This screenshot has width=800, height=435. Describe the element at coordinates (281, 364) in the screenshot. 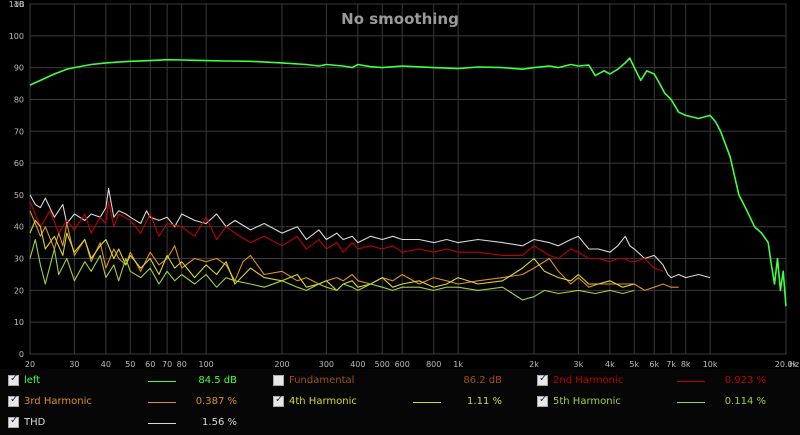

I see `x-tick-label: 200` at that location.